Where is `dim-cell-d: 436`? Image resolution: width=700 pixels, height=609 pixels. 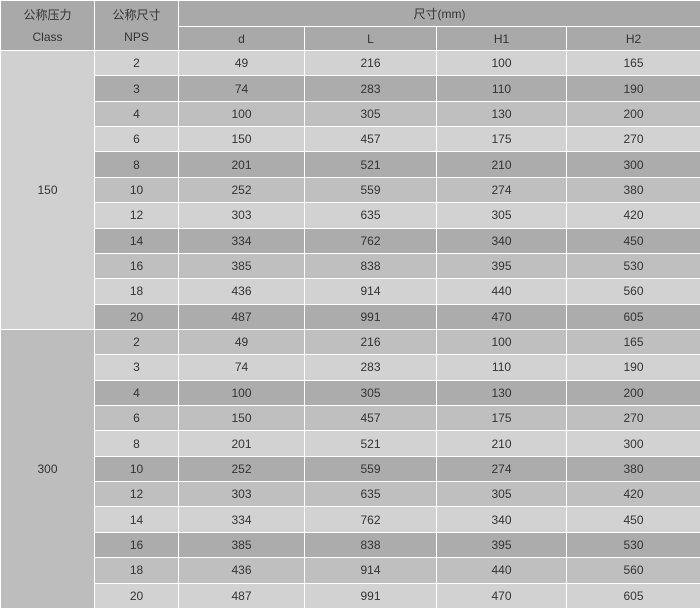
dim-cell-d: 436 is located at coordinates (241, 291).